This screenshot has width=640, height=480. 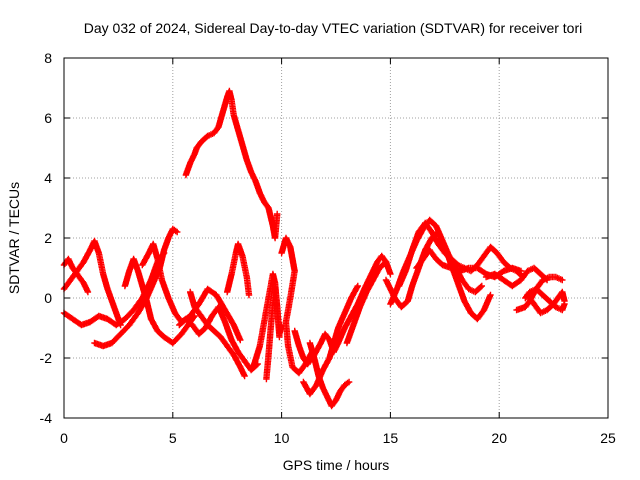 I want to click on y-tick-label: -2, so click(x=46, y=358).